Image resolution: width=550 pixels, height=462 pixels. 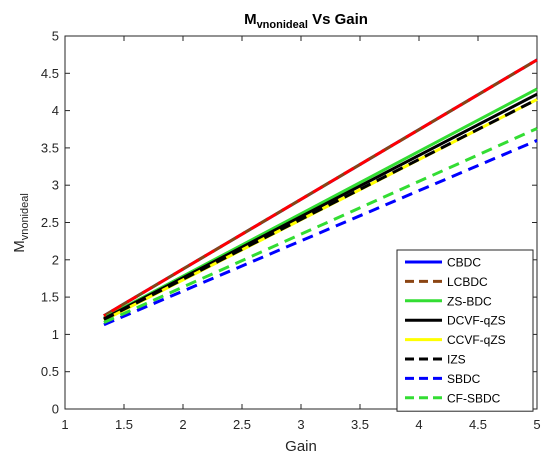 I want to click on y-tick-label: 3.5, so click(x=50, y=147).